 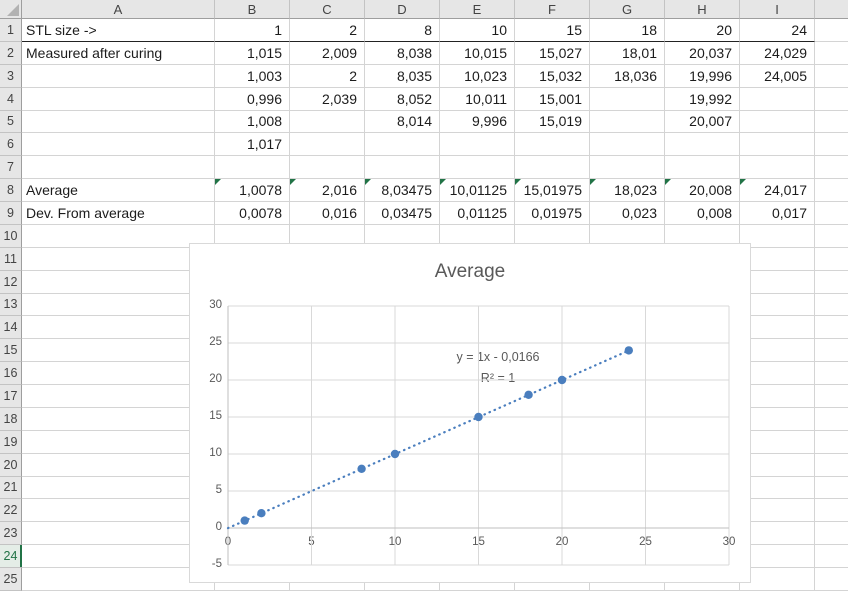 What do you see at coordinates (477, 213) in the screenshot?
I see `cell-E9: 0,01125` at bounding box center [477, 213].